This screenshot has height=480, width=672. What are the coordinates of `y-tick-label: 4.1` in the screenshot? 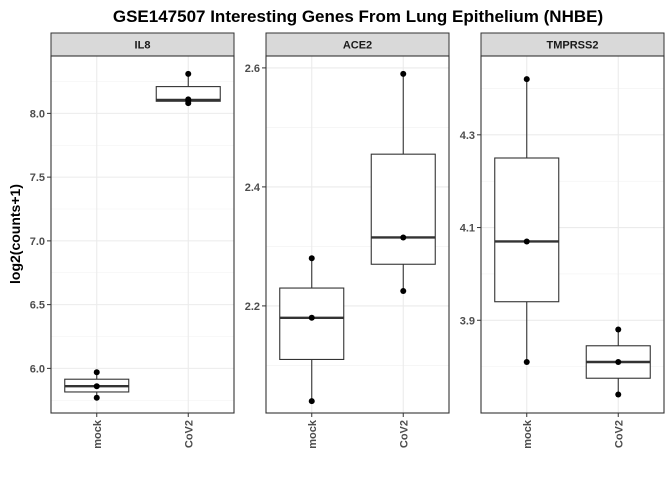 It's located at (467, 229).